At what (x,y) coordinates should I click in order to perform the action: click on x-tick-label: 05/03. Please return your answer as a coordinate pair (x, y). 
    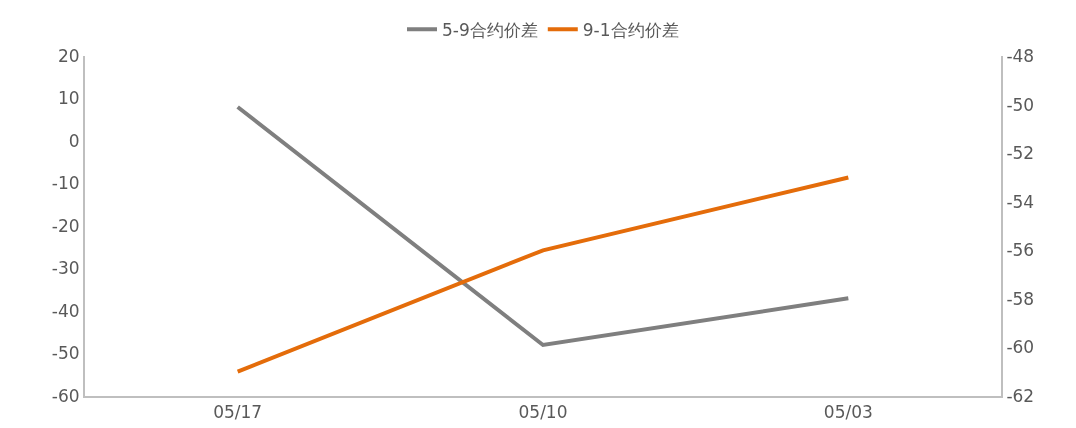
    Looking at the image, I should click on (848, 412).